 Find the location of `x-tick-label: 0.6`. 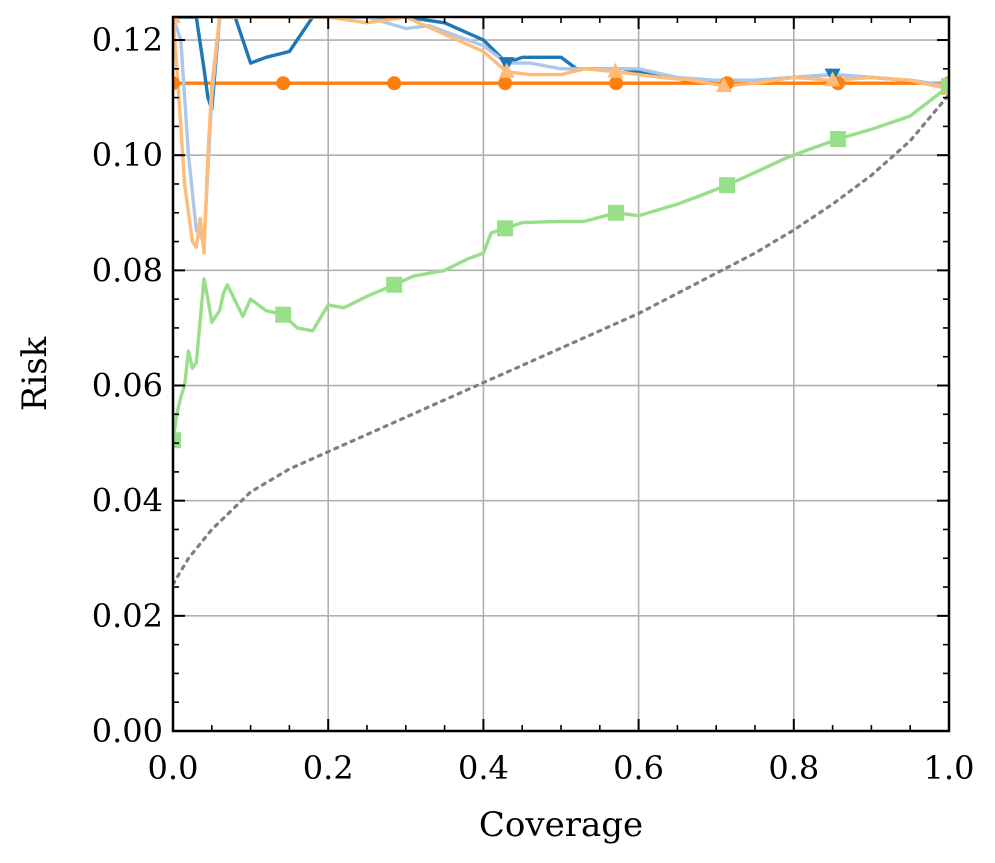

x-tick-label: 0.6 is located at coordinates (638, 768).